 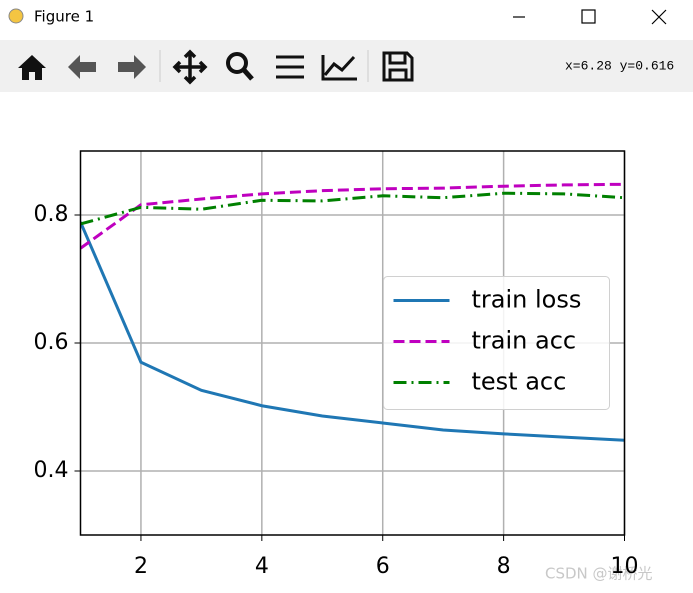 I want to click on save-button, so click(x=398, y=66).